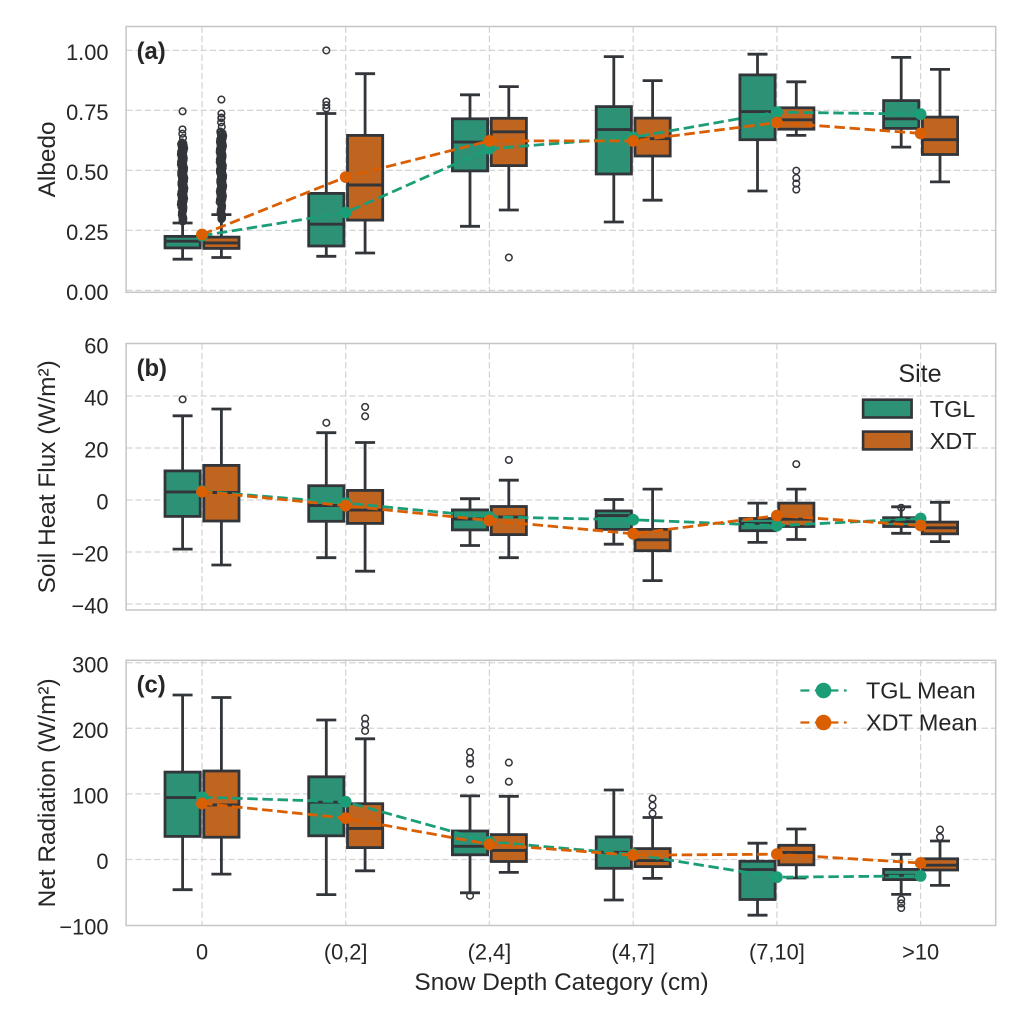  What do you see at coordinates (47, 476) in the screenshot?
I see `svg-text: Soil Heat Flux (W/m²)` at bounding box center [47, 476].